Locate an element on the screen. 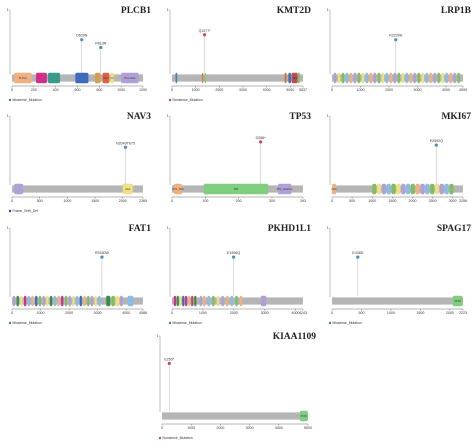 The image size is (474, 443). x-tick-label: 4243 is located at coordinates (303, 313).